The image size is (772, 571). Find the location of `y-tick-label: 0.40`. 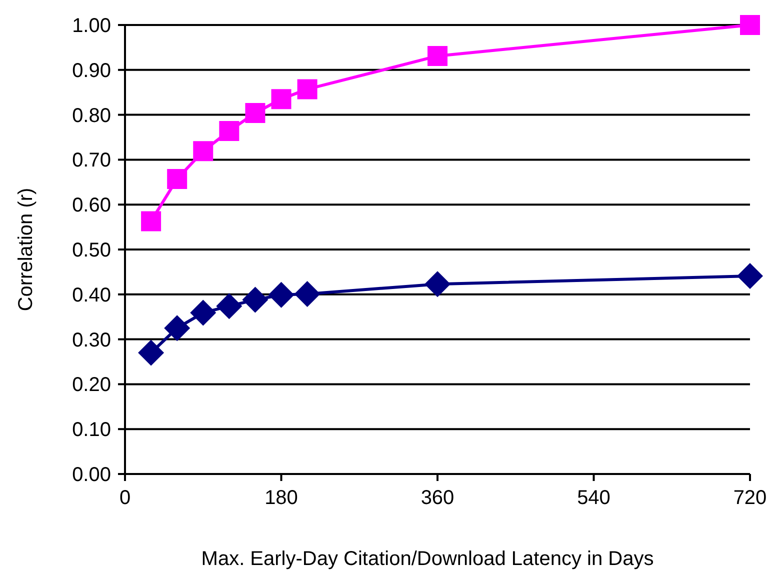

y-tick-label: 0.40 is located at coordinates (91, 295).